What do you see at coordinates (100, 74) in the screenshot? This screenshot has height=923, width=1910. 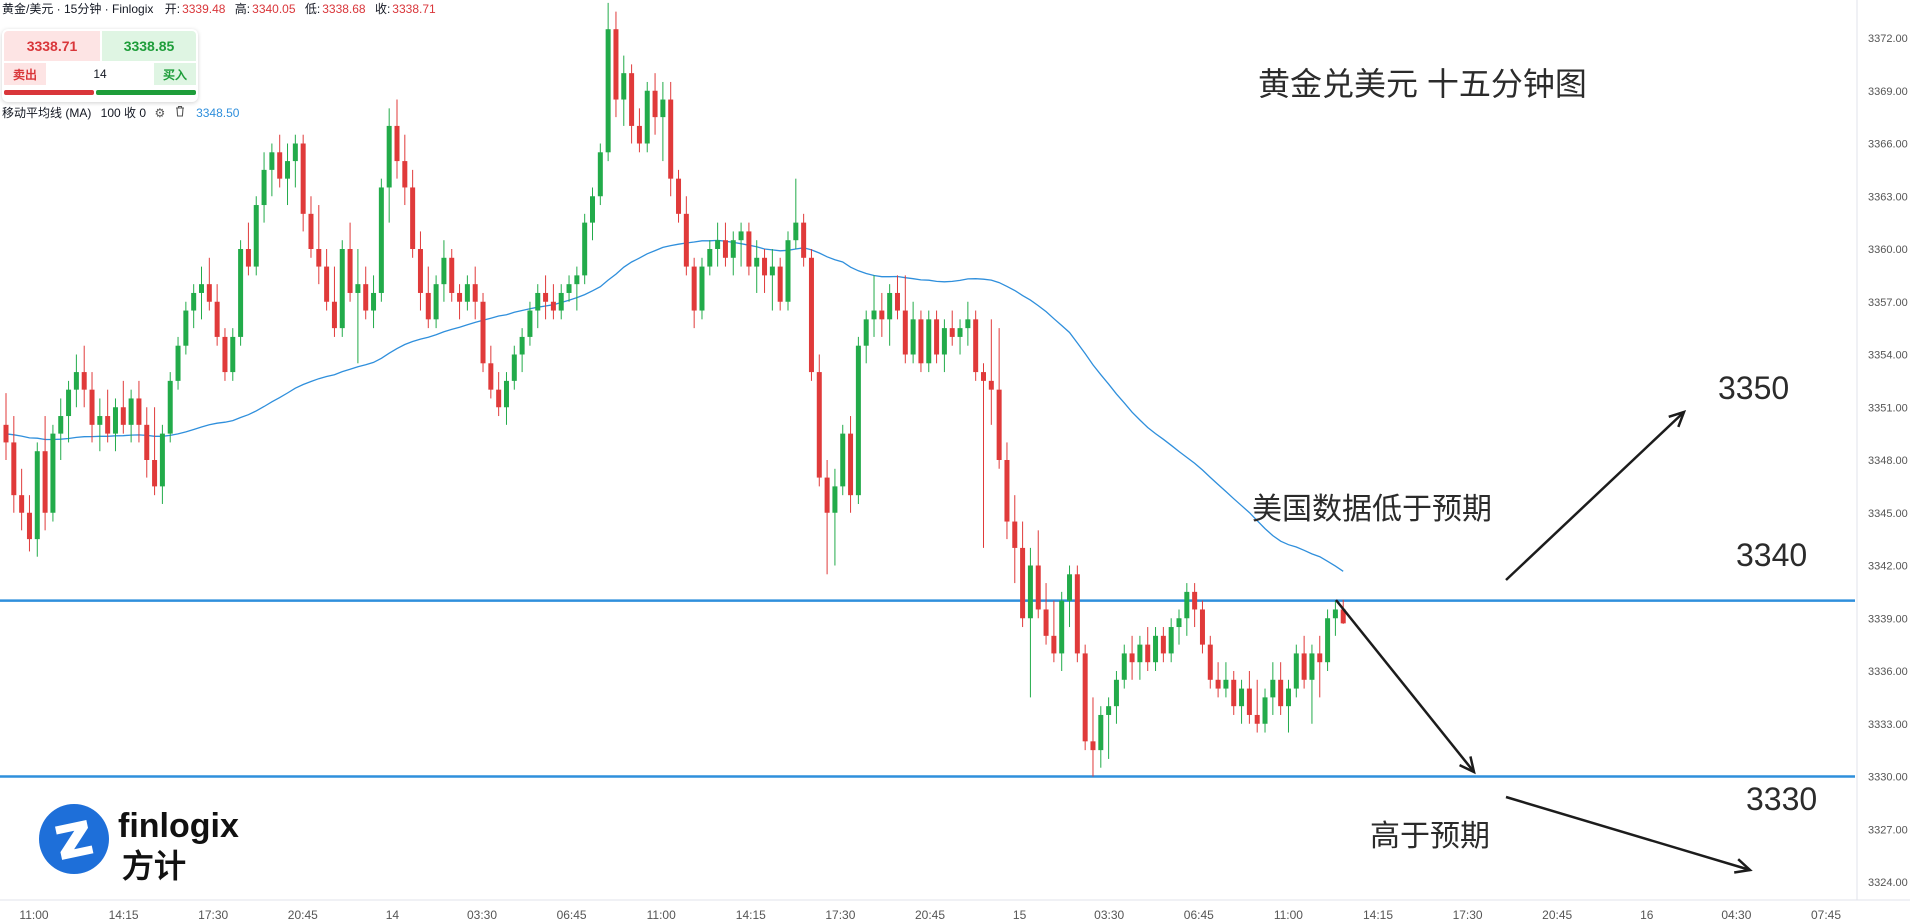 I see `quantity-field: 14` at bounding box center [100, 74].